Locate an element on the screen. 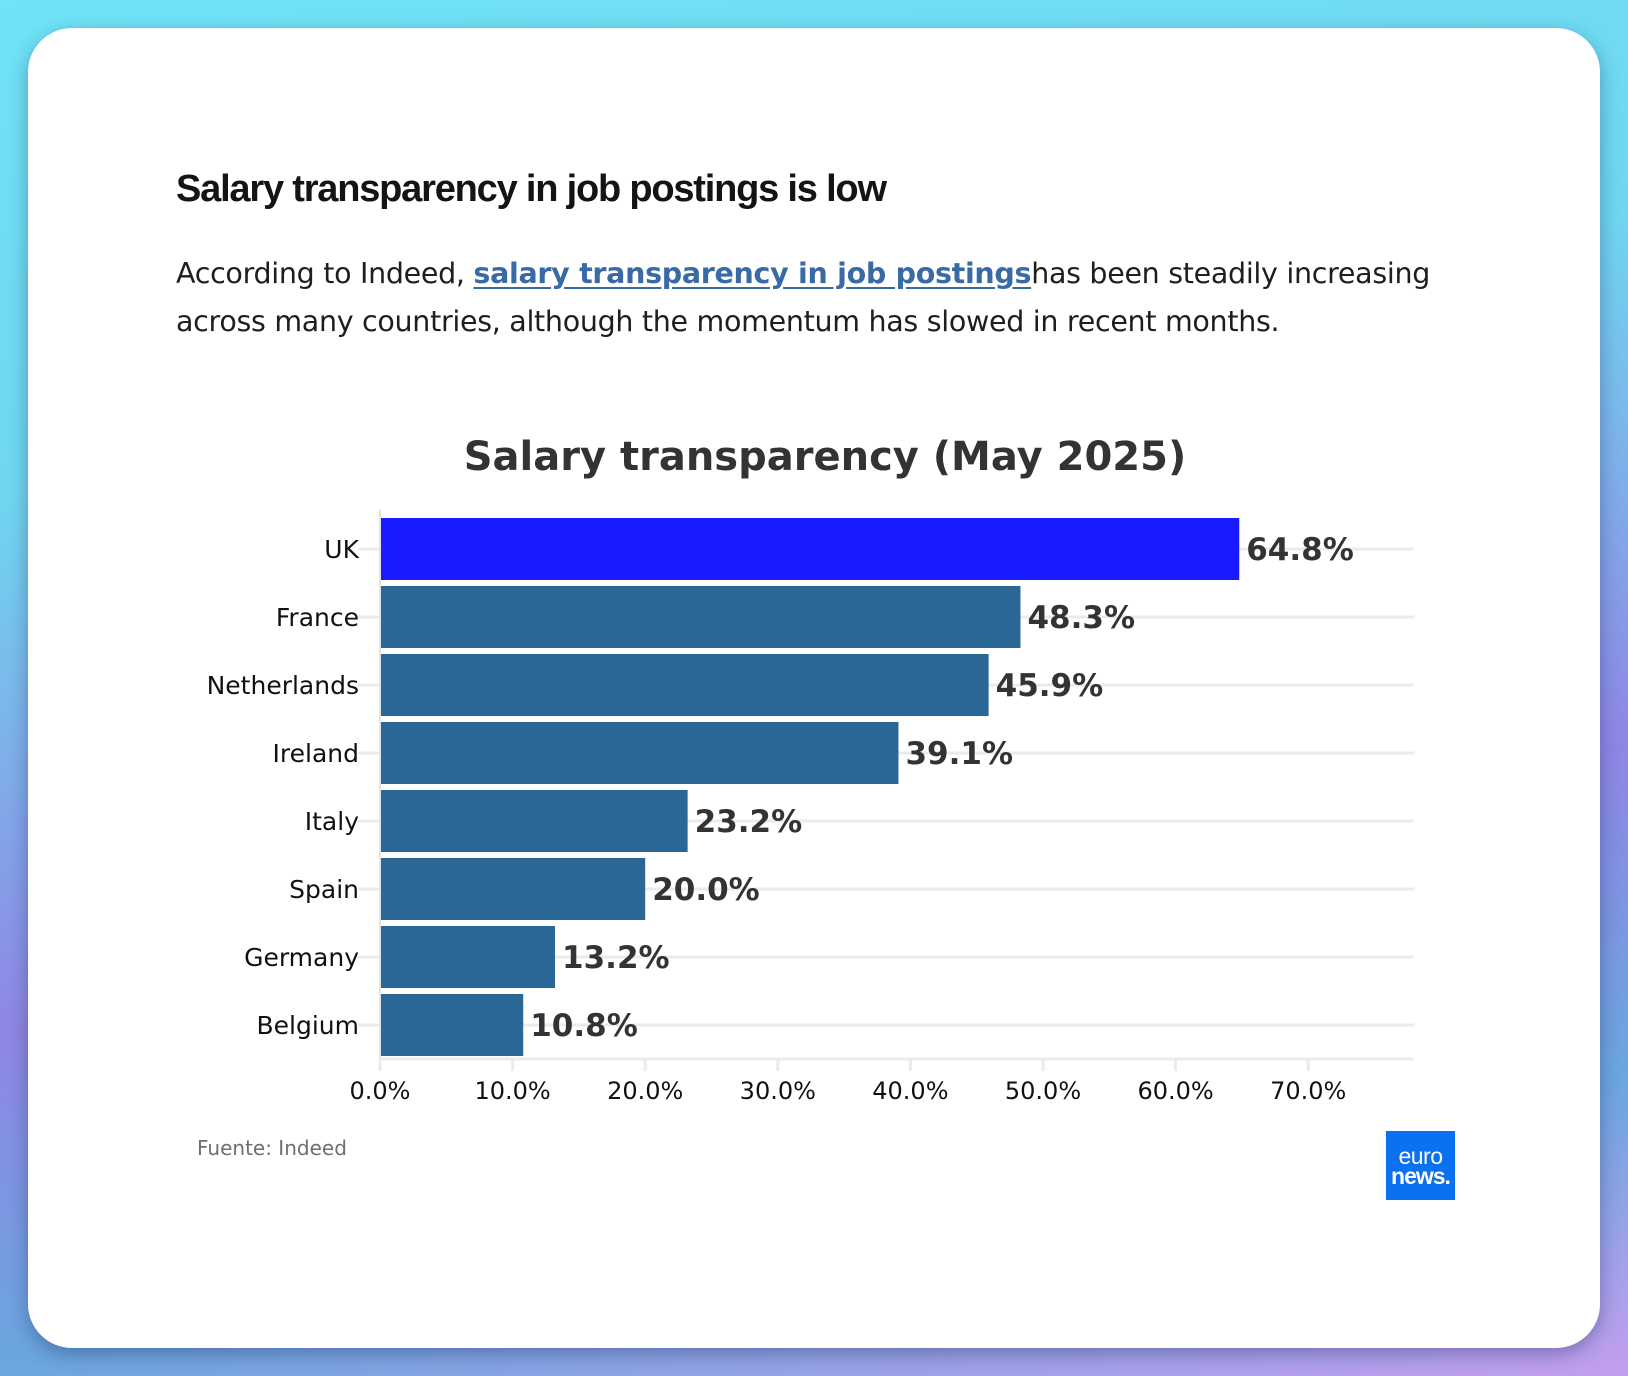  value-label: 39.1% is located at coordinates (959, 754).